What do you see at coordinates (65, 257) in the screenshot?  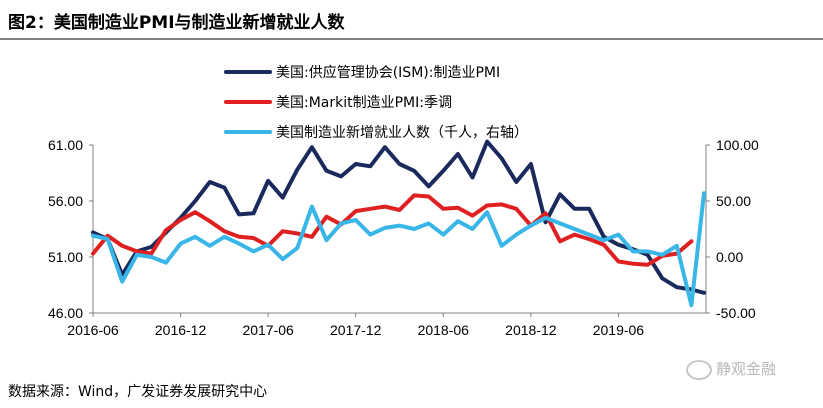 I see `y-left-tick-label: 51.00` at bounding box center [65, 257].